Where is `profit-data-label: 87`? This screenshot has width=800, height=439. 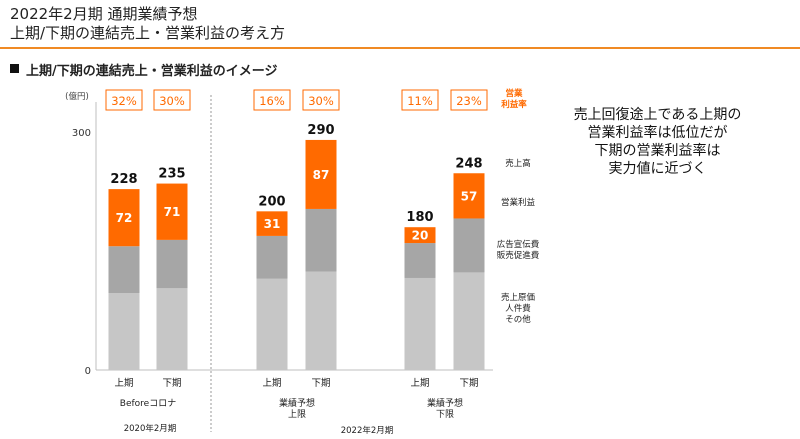
profit-data-label: 87 is located at coordinates (321, 175).